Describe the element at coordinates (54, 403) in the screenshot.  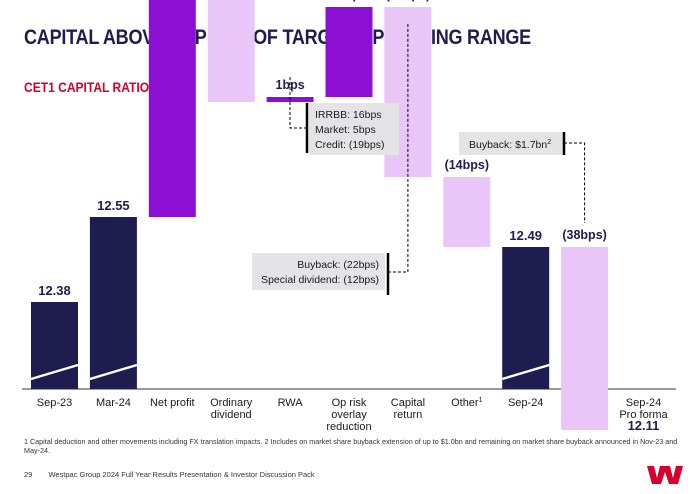
I see `category-label: Sep-23` at that location.